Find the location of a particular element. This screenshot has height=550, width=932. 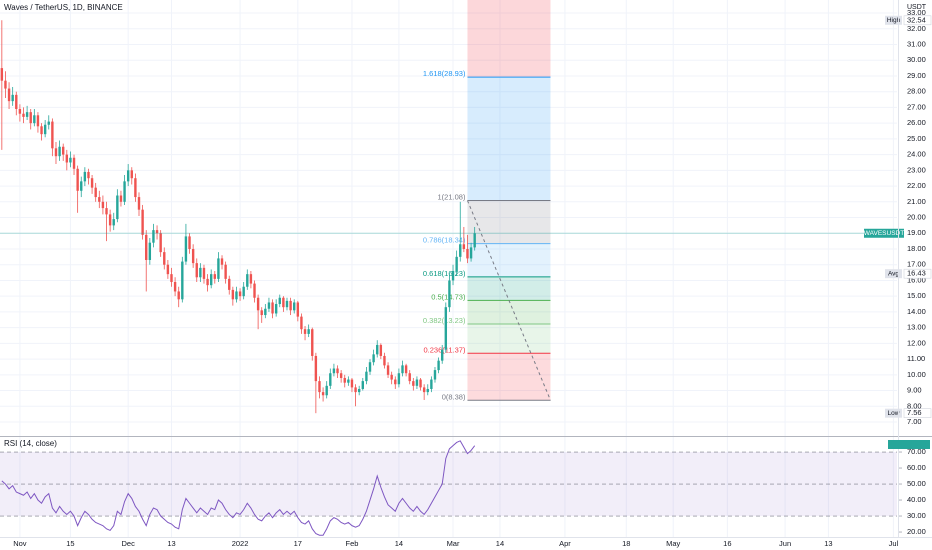

y-tick-label: 29.00 is located at coordinates (916, 75).